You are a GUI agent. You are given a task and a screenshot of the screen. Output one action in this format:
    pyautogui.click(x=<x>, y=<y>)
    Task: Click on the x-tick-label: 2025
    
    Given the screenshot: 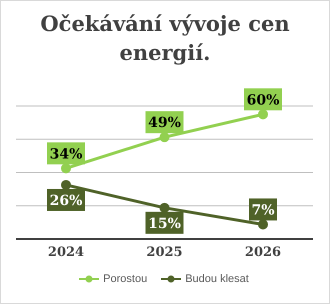 What is the action you would take?
    pyautogui.click(x=164, y=252)
    